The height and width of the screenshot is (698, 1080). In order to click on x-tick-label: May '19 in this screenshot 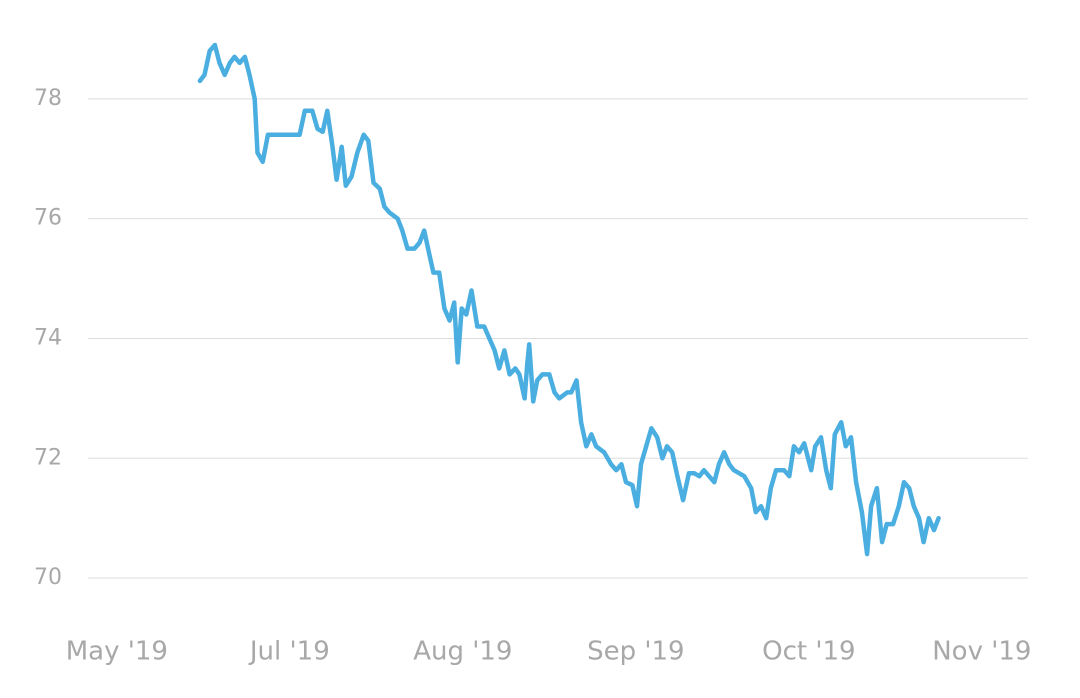, I will do `click(117, 652)`.